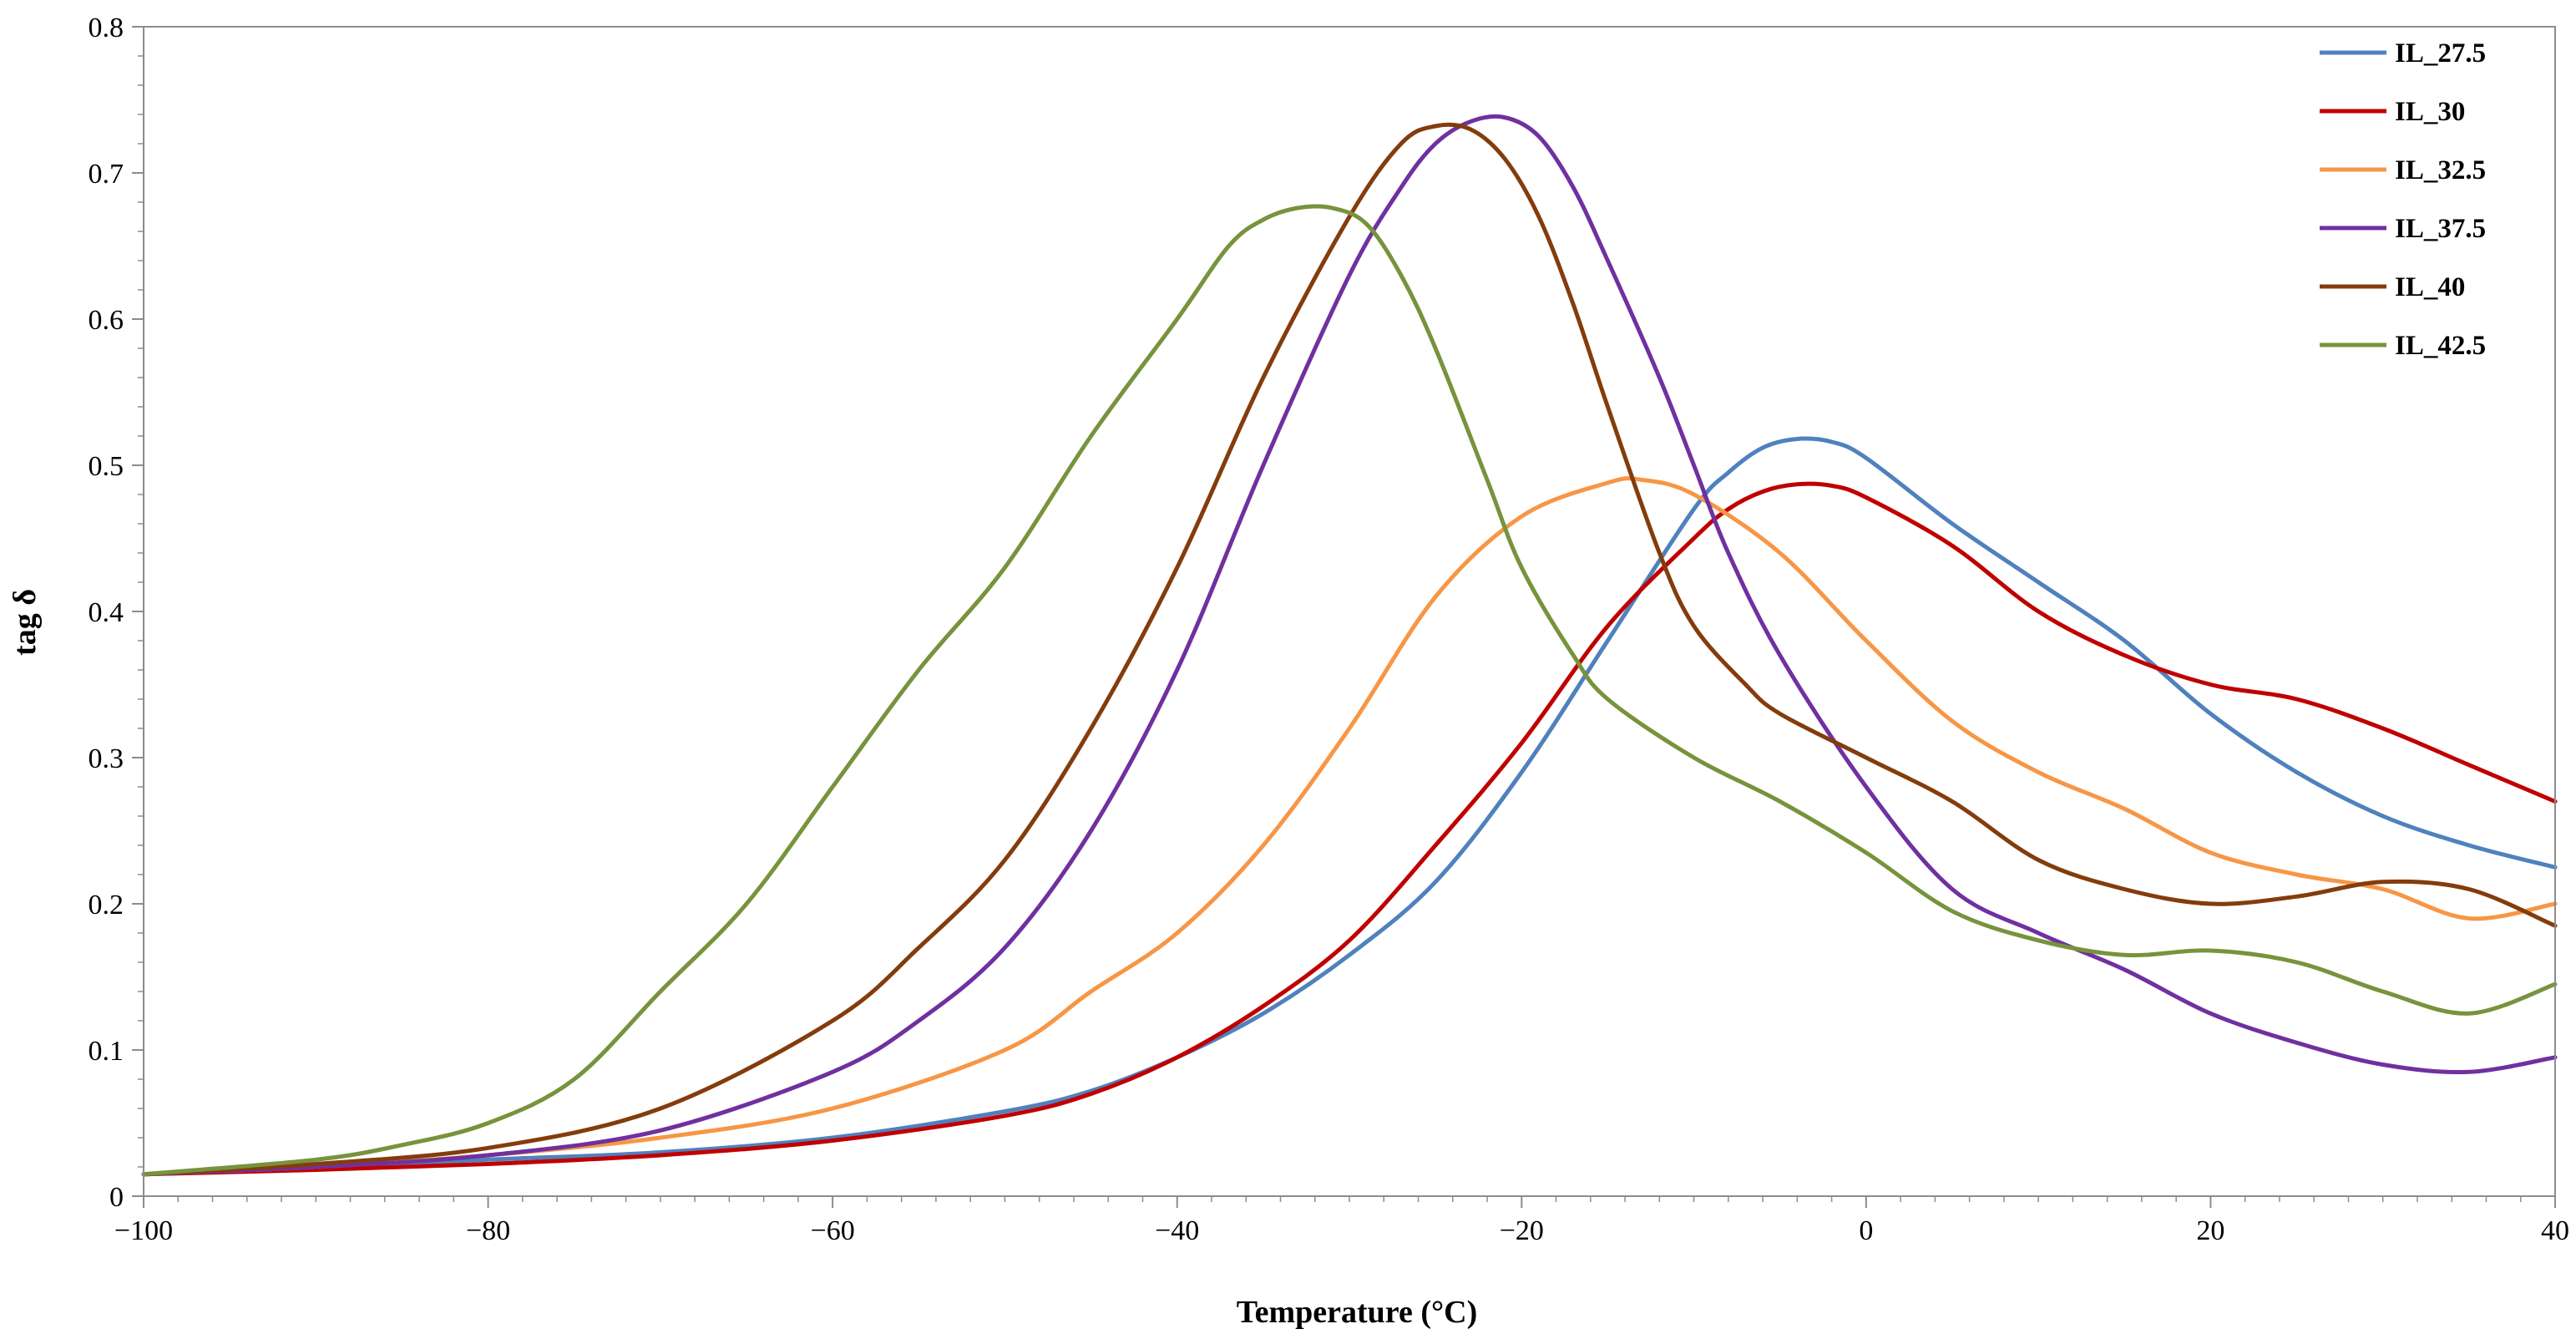  What do you see at coordinates (106, 758) in the screenshot?
I see `y-tick-label: 0.3` at bounding box center [106, 758].